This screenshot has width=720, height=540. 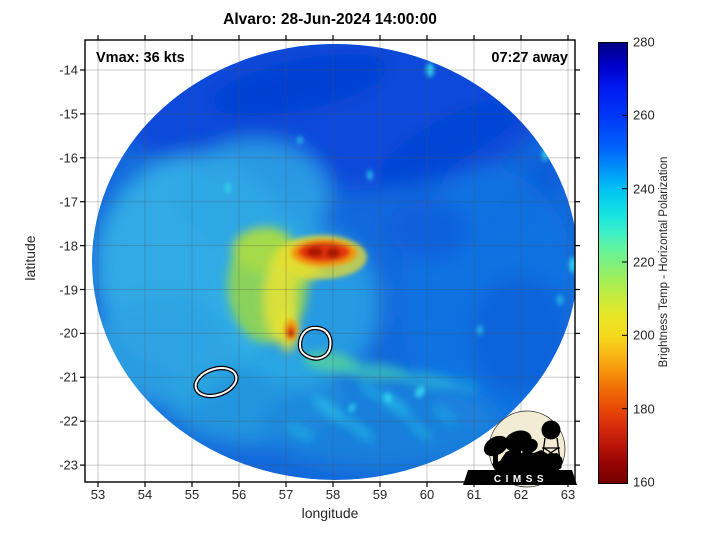 What do you see at coordinates (68, 114) in the screenshot?
I see `y-tick-label: -15` at bounding box center [68, 114].